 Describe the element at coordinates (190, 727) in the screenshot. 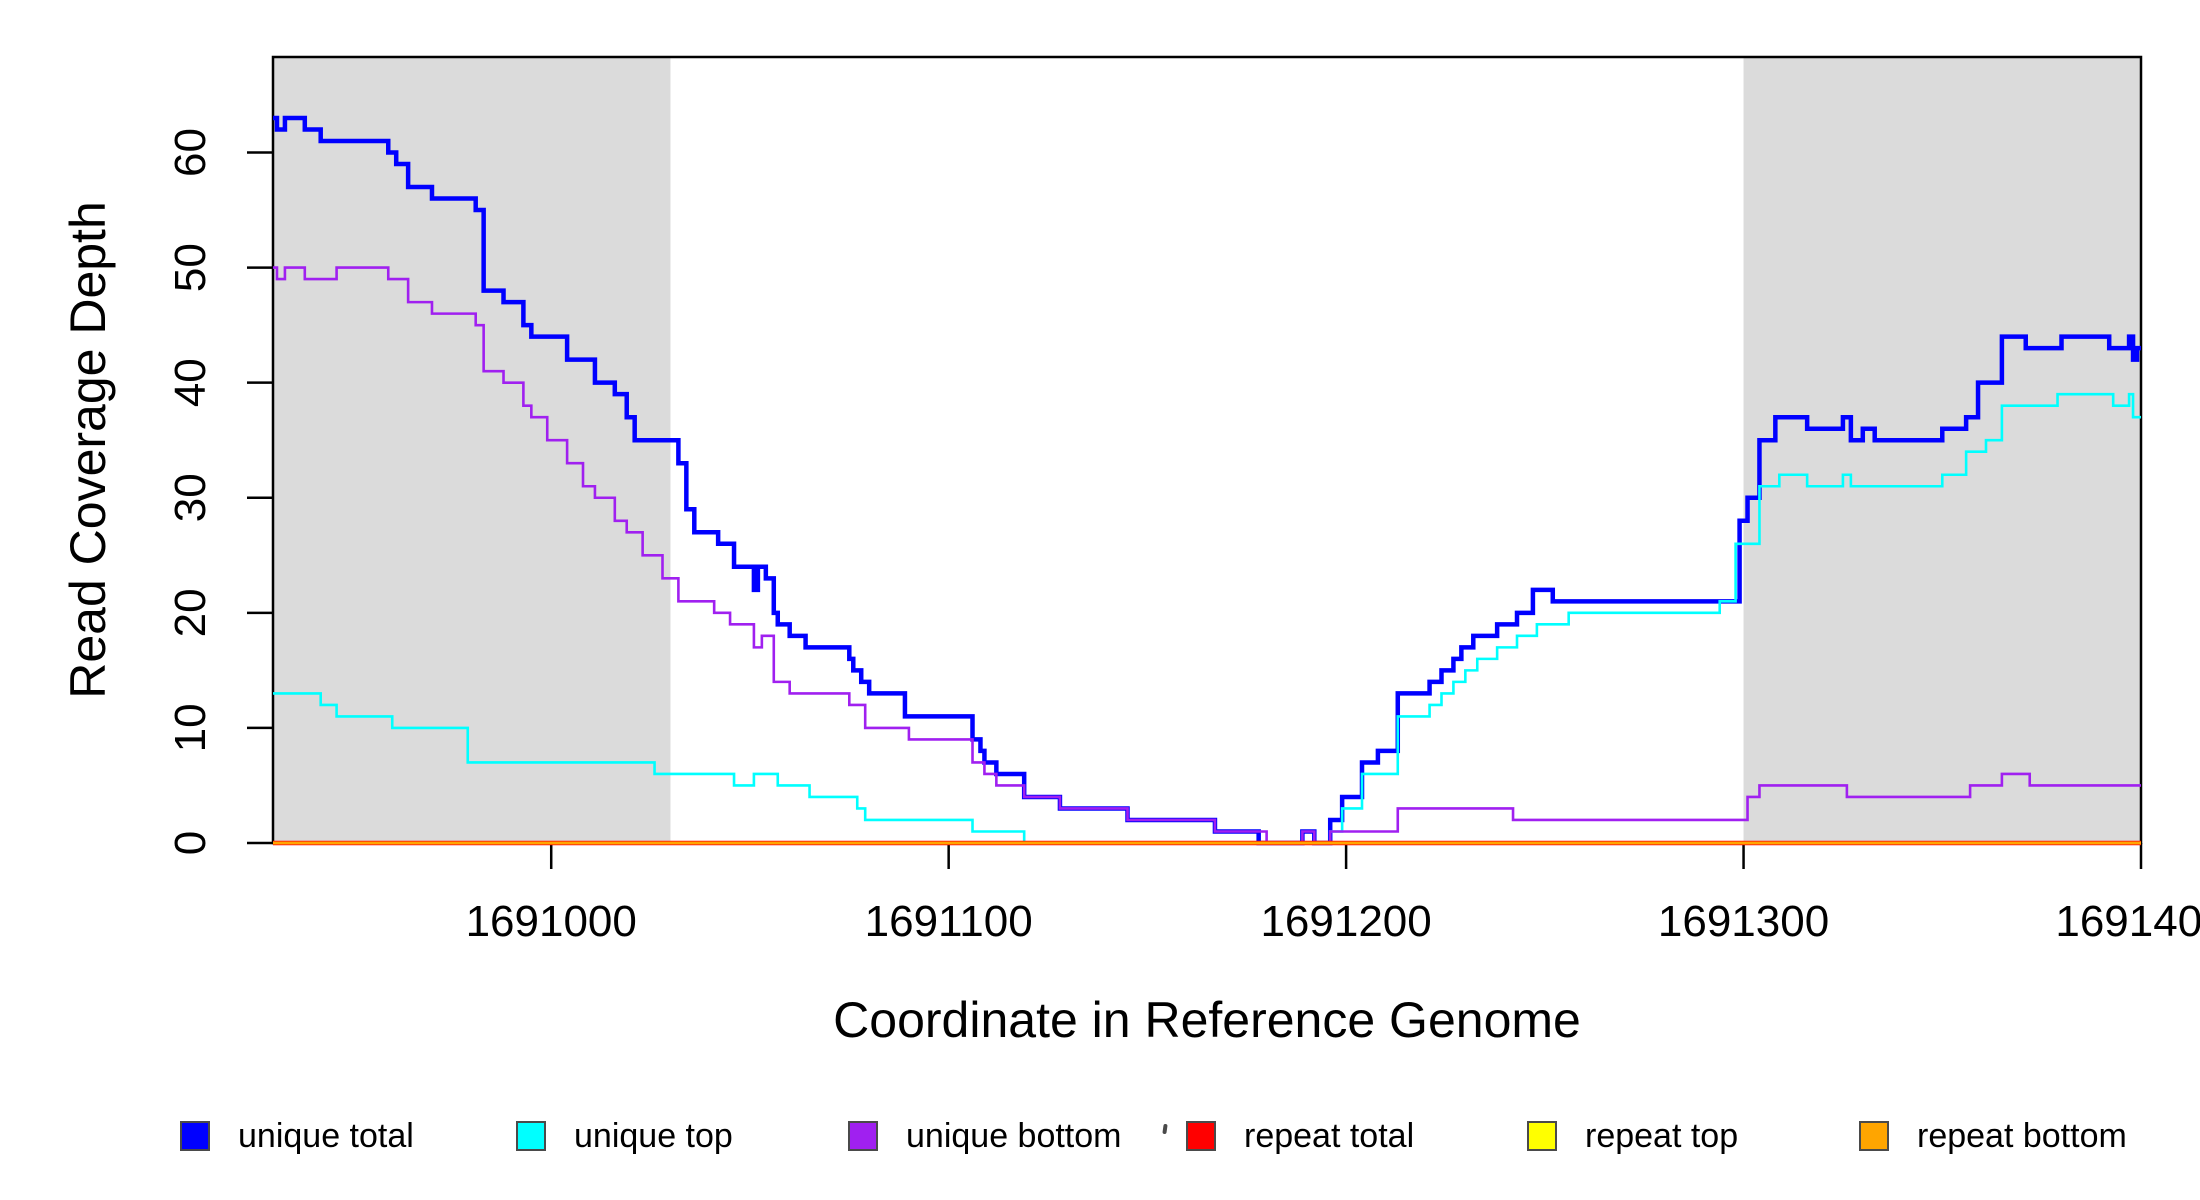

I see `y-tick-label: 10` at that location.